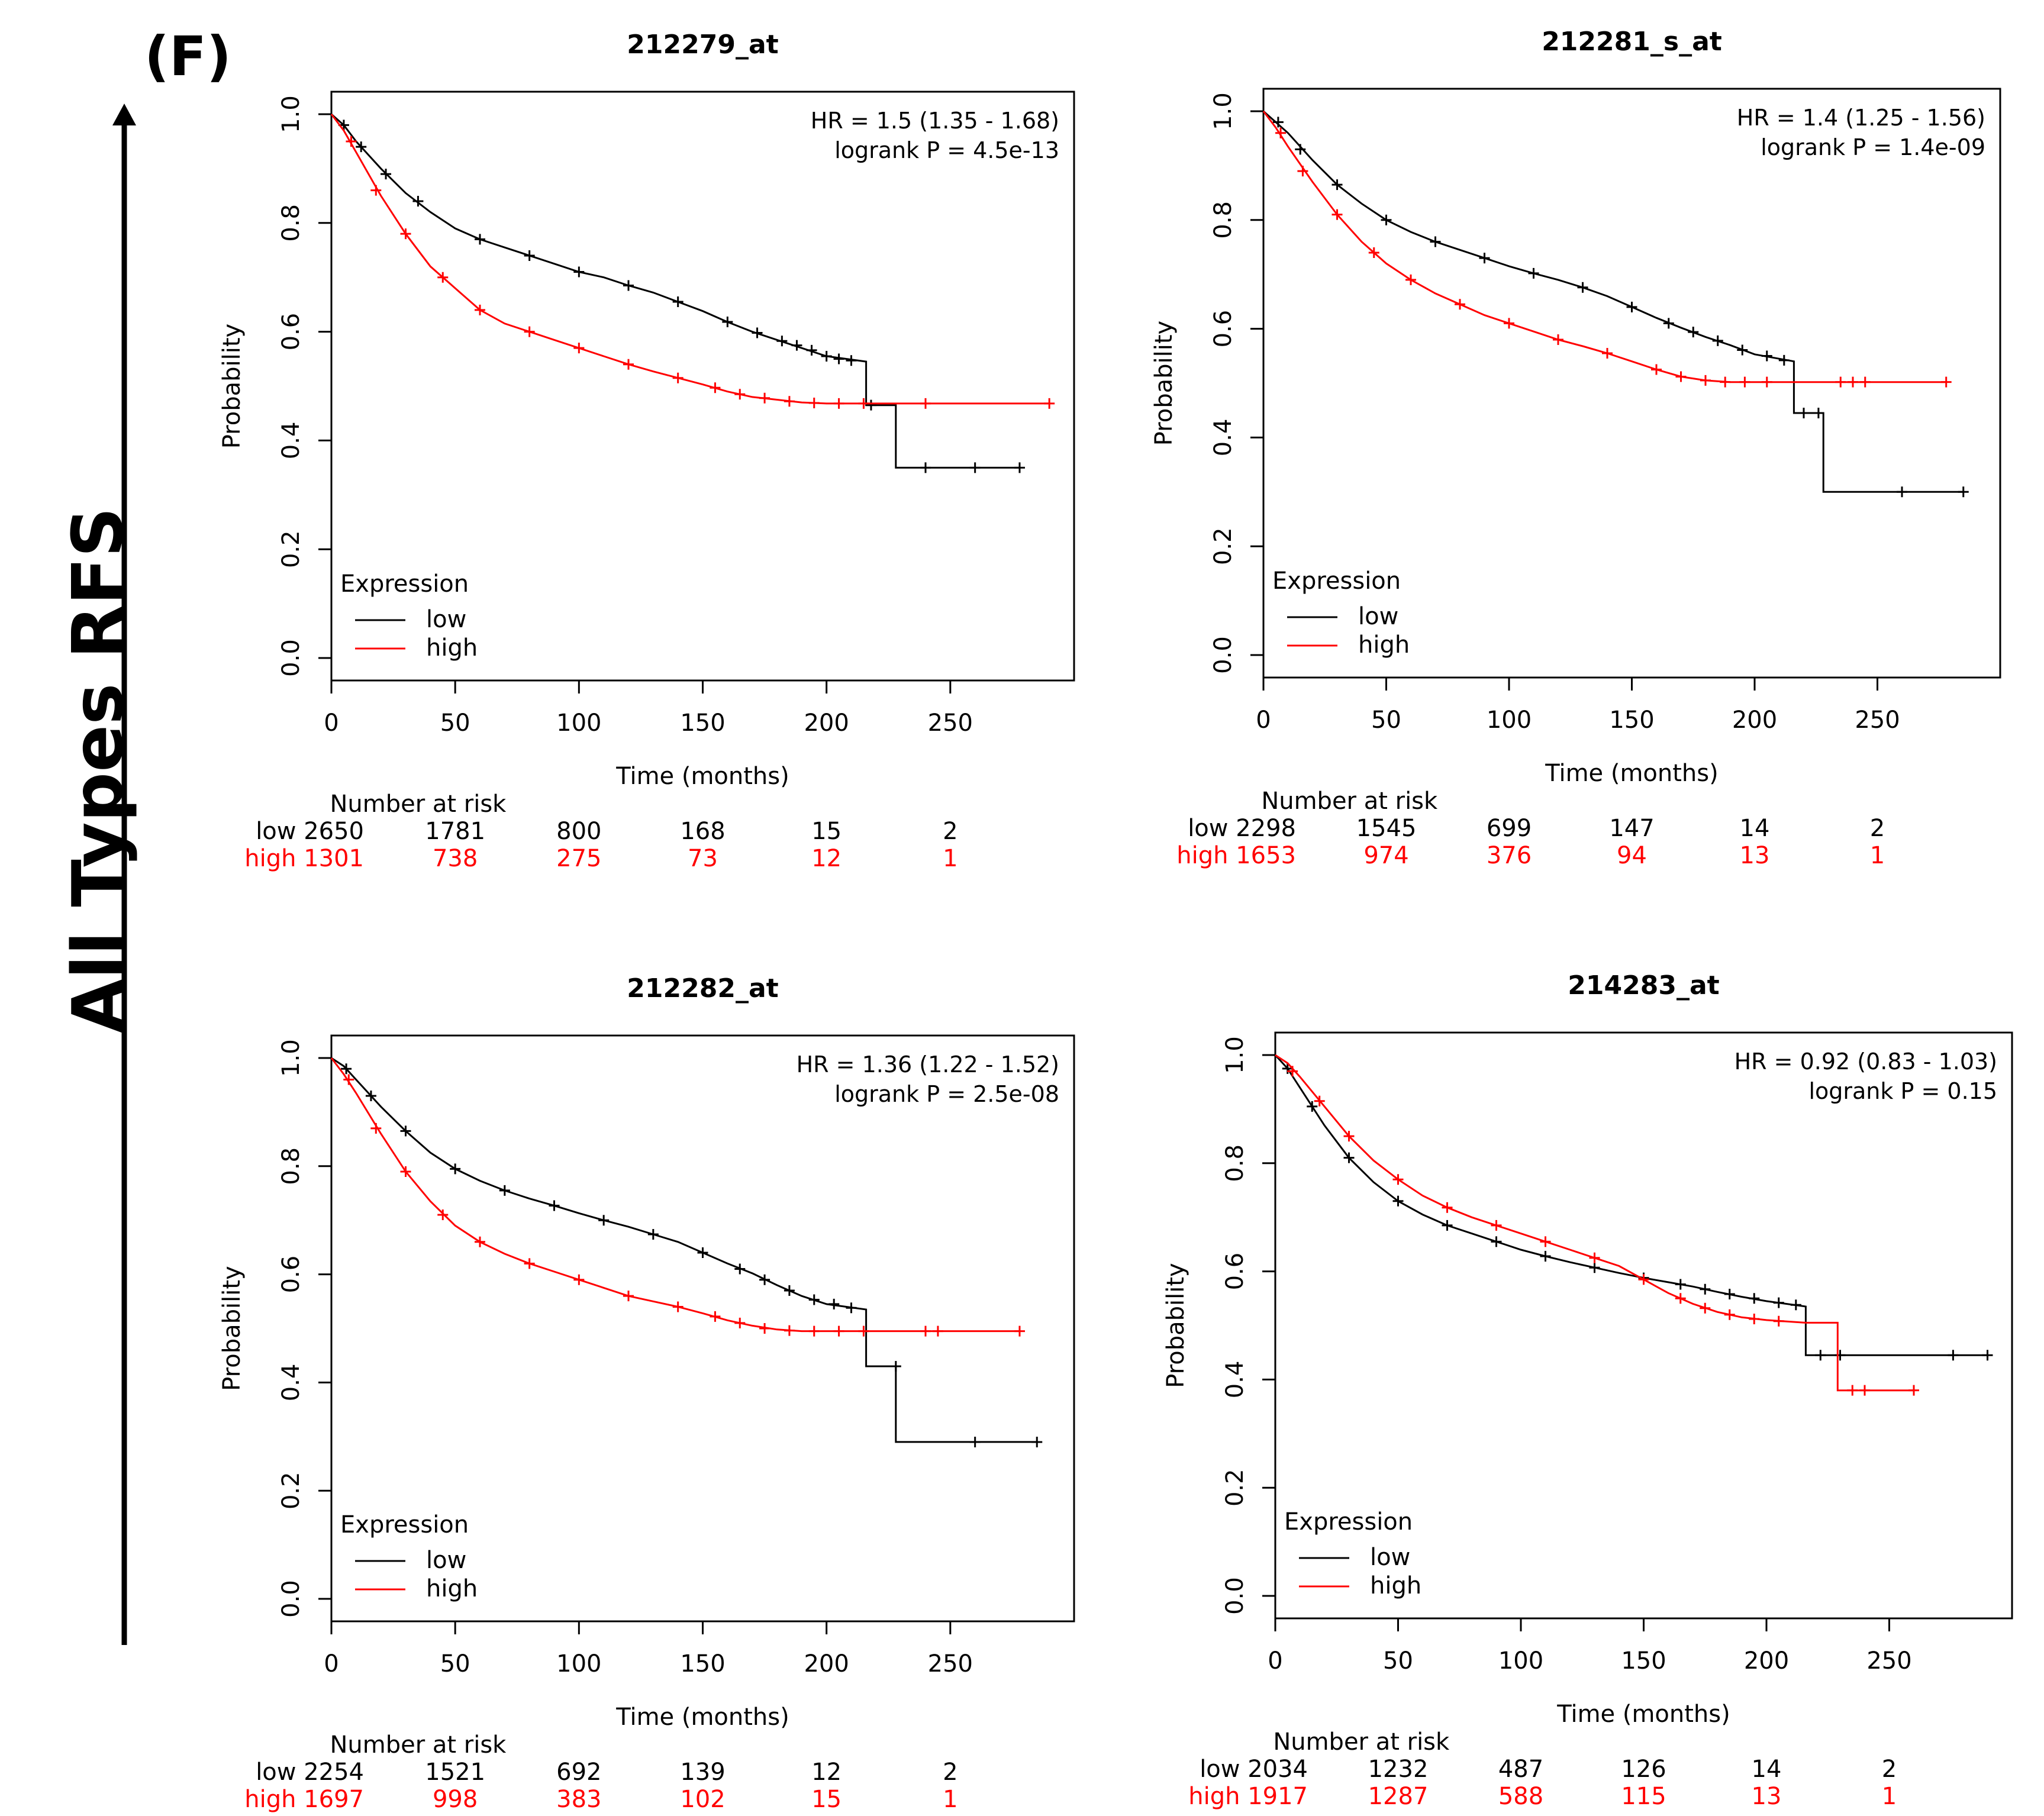 The width and height of the screenshot is (2044, 1816). What do you see at coordinates (1175, 1325) in the screenshot?
I see `y-axis-label: Probability` at bounding box center [1175, 1325].